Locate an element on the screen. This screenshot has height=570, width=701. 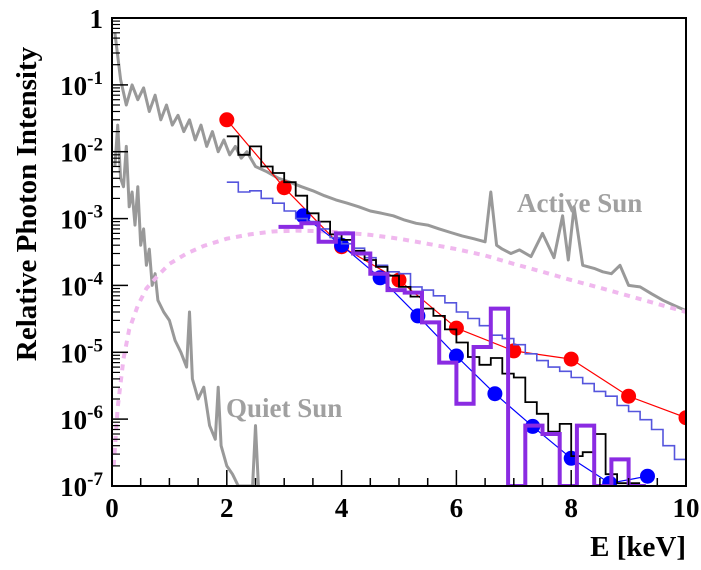
x-tick-label-4: 8 is located at coordinates (571, 508).